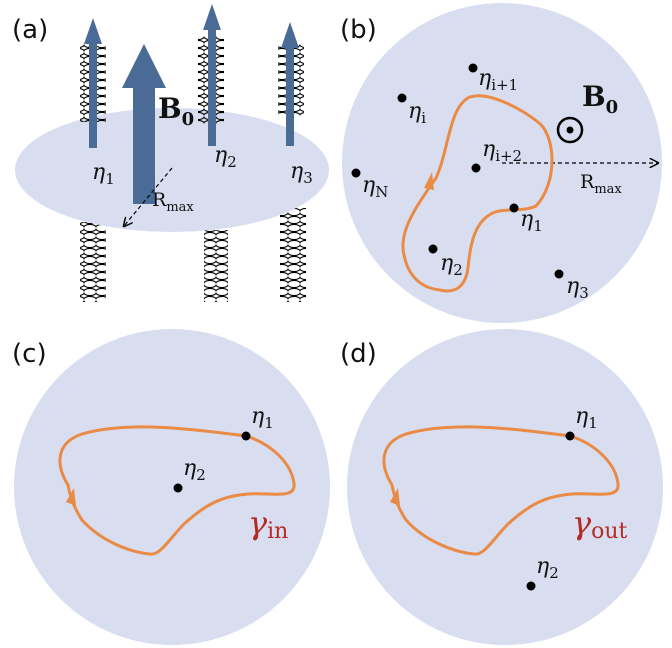 This screenshot has width=672, height=648. What do you see at coordinates (148, 196) in the screenshot?
I see `rmax-arrow-a` at bounding box center [148, 196].